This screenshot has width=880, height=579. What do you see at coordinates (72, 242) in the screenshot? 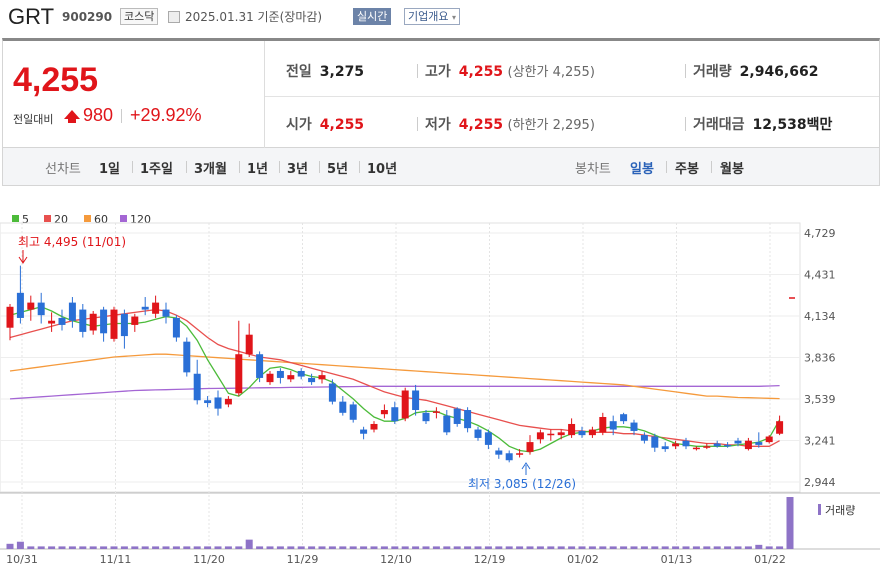
I see `max-annotation-label: 최고 4,495 (11/01)` at bounding box center [72, 242].